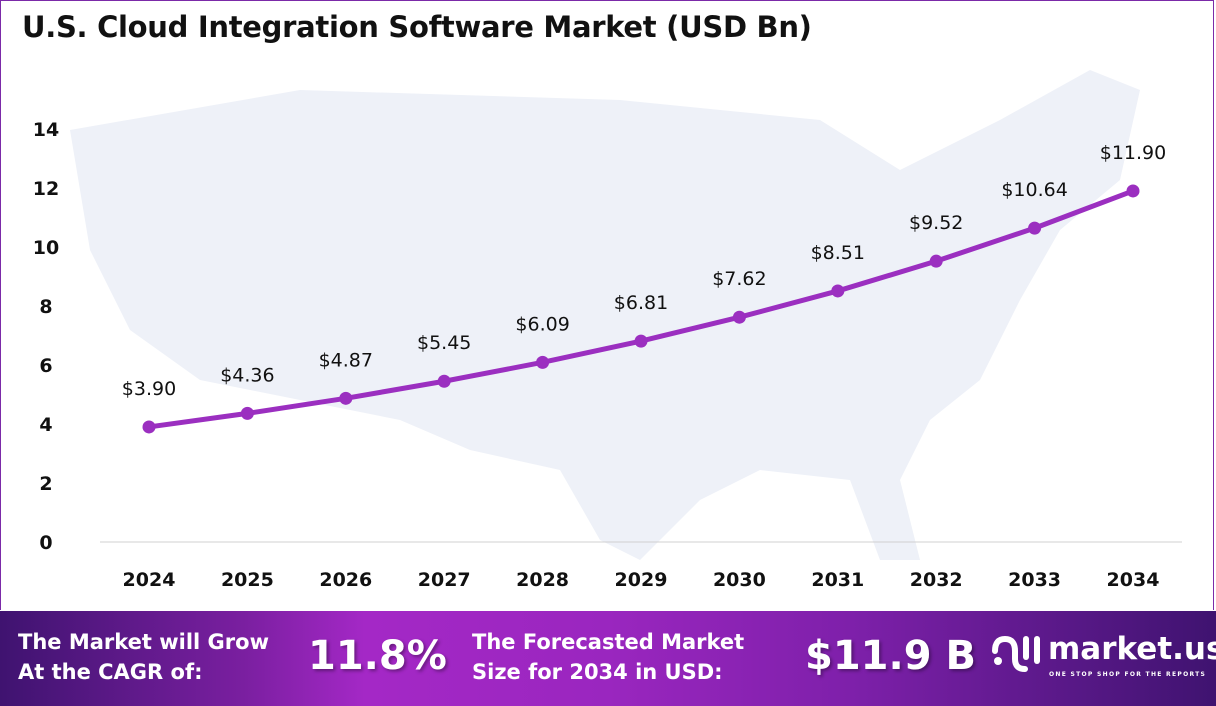 This screenshot has width=1216, height=706. Describe the element at coordinates (608, 642) in the screenshot. I see `forecast-label-line1: The Forecasted Market` at that location.